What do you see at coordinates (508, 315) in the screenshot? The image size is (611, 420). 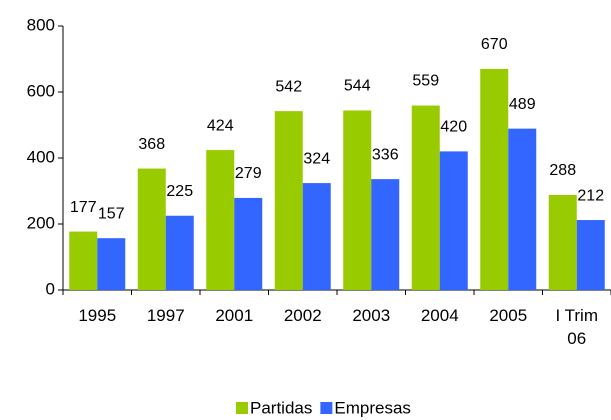 I see `x-tick-label: 2005` at bounding box center [508, 315].